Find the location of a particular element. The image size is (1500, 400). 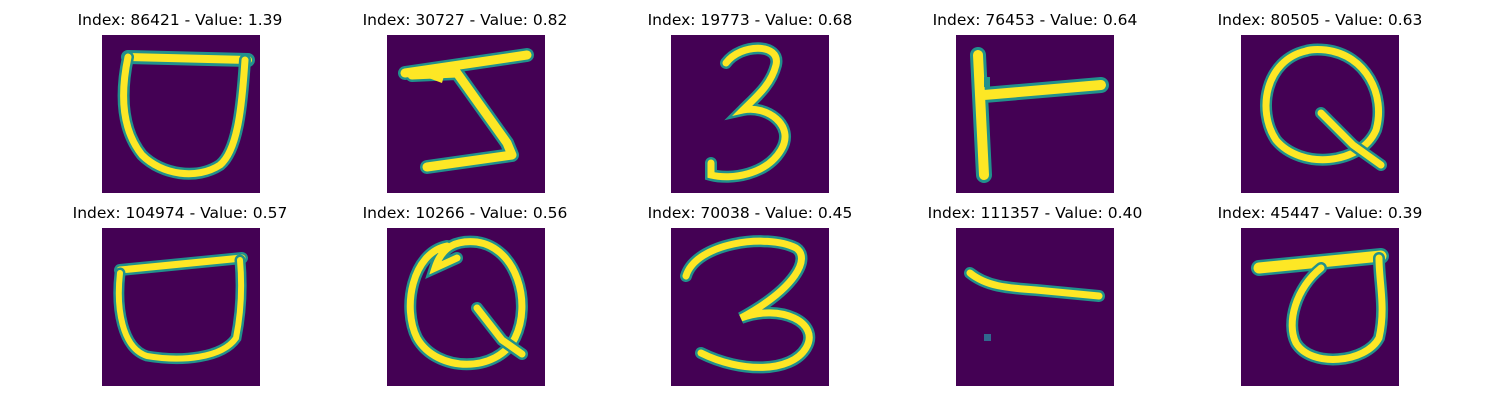

panel-title: Index: 10266 - Value: 0.56 is located at coordinates (465, 213).